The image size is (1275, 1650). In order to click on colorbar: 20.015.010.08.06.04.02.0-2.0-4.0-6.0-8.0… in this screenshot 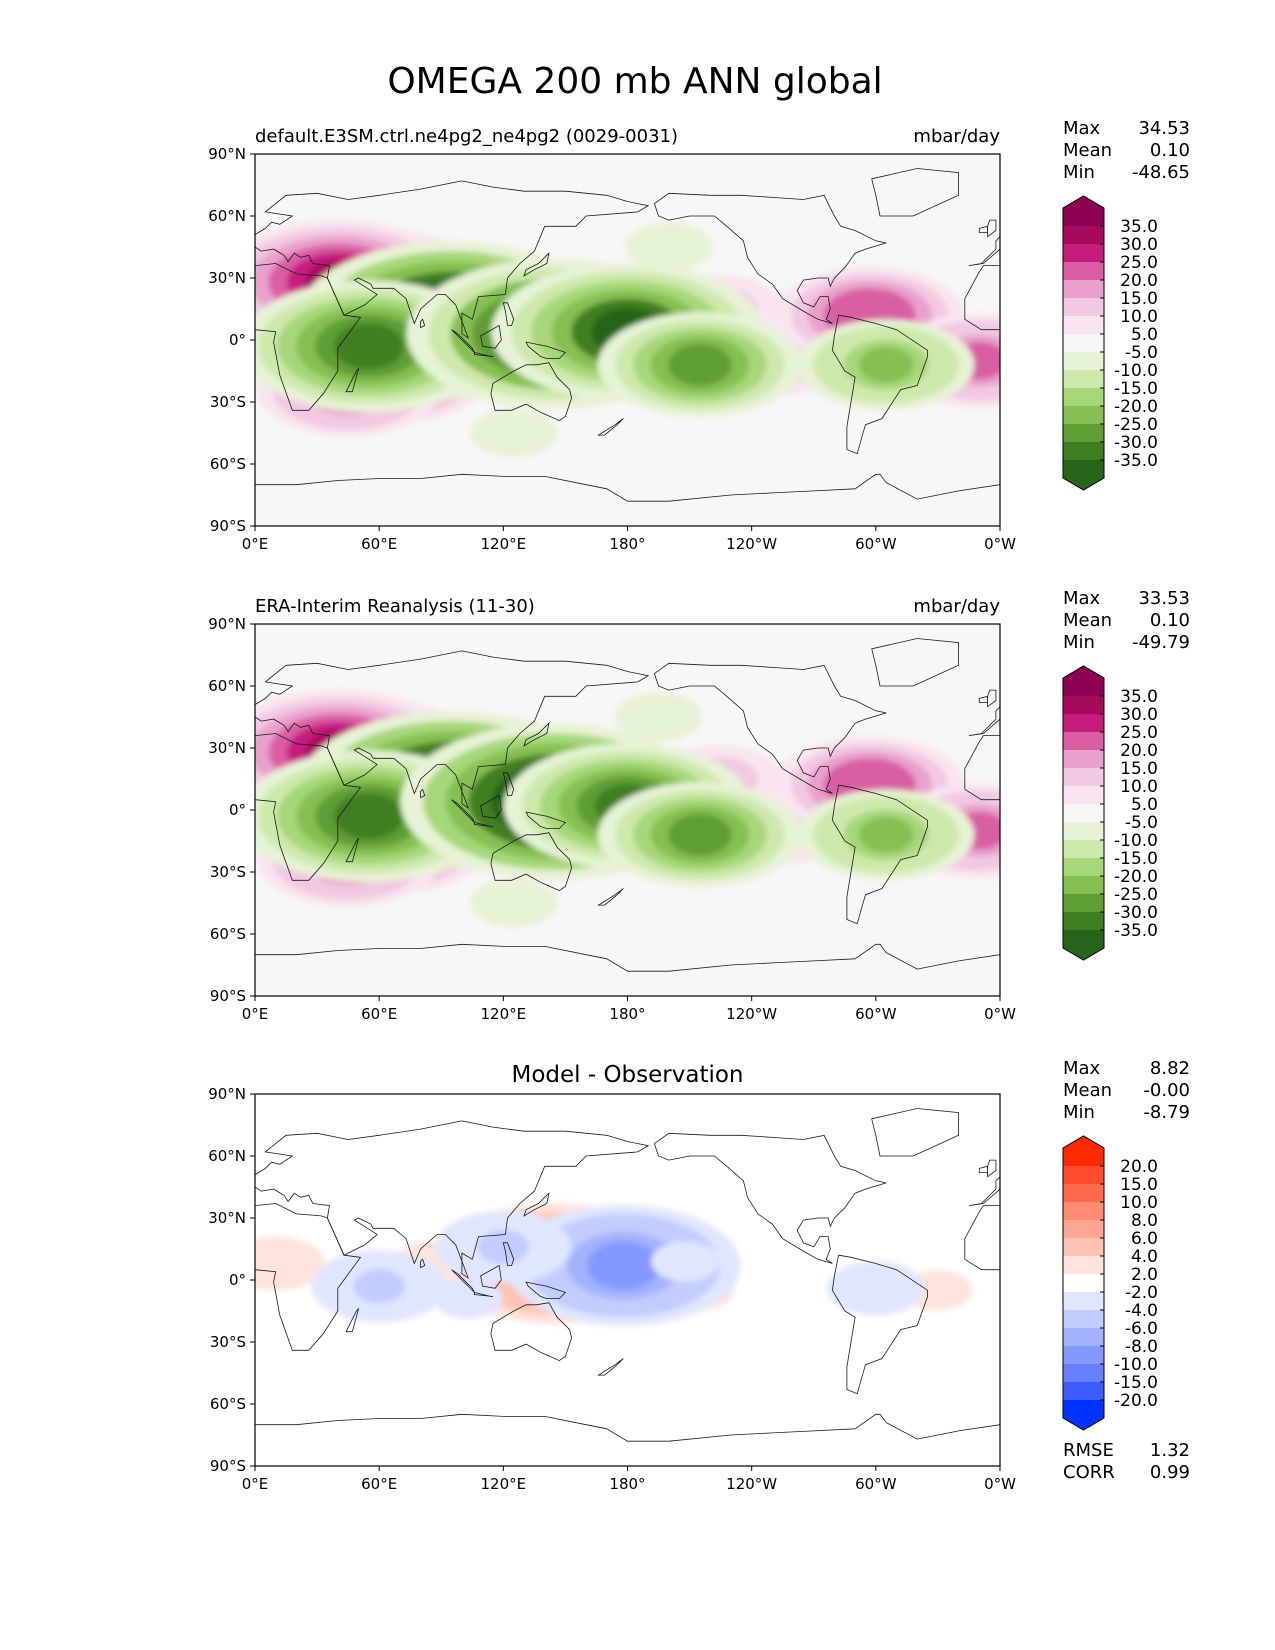, I will do `click(1110, 1283)`.